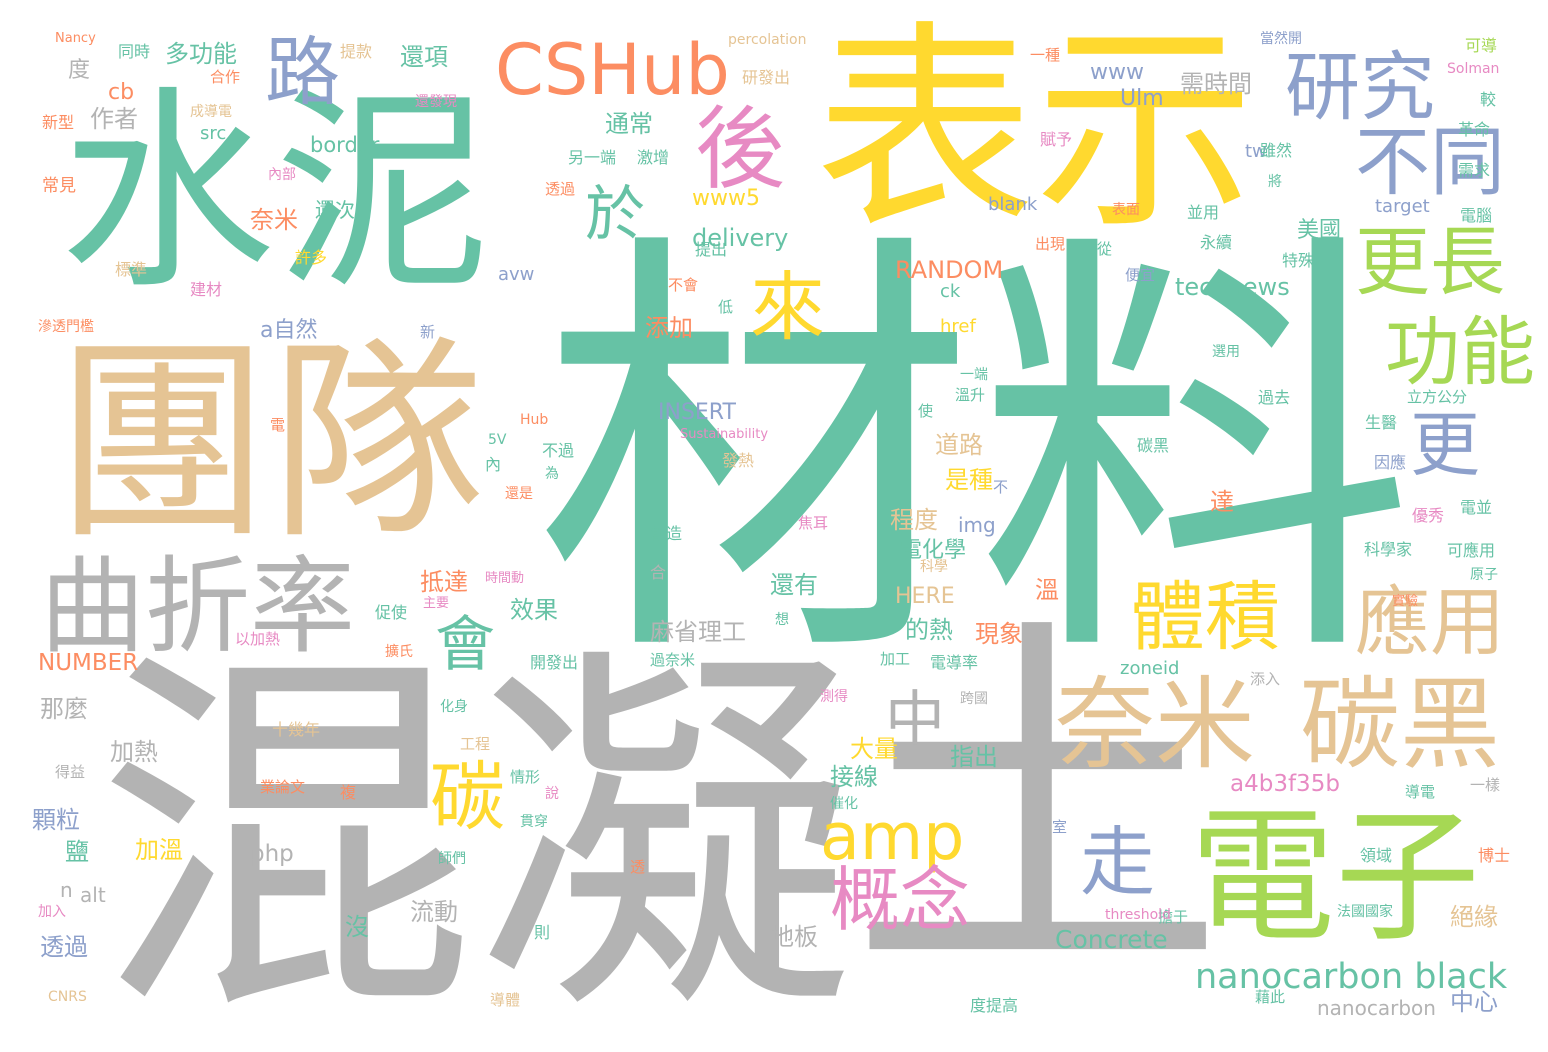 The image size is (1548, 1052). I want to click on cloud-word: 碳黑, so click(1153, 445).